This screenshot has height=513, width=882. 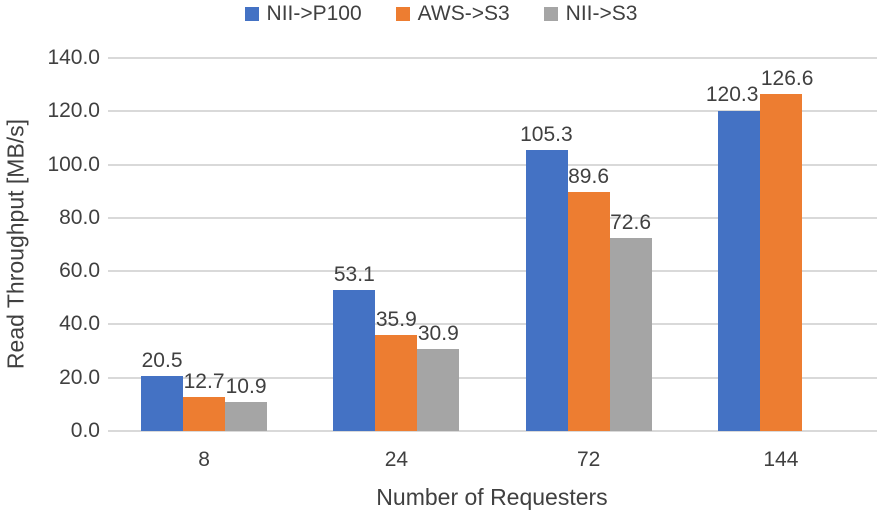 I want to click on legend-item: NII->S3, so click(x=590, y=14).